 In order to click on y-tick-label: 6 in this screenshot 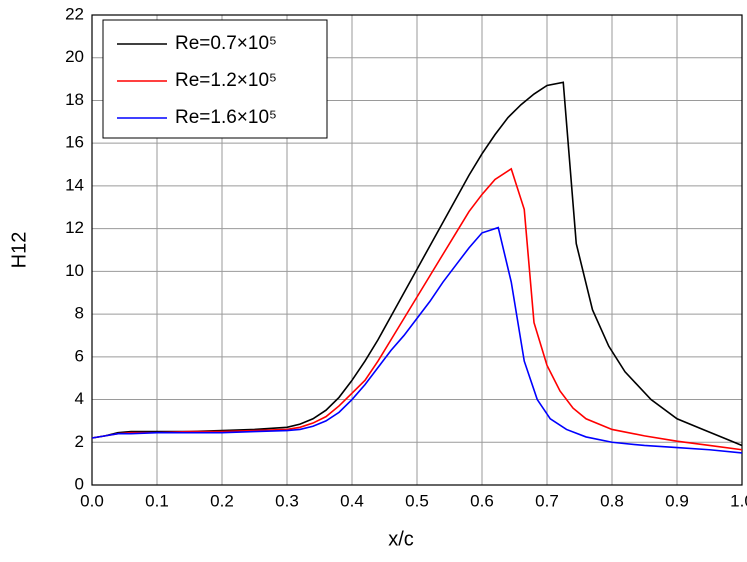, I will do `click(79, 355)`.